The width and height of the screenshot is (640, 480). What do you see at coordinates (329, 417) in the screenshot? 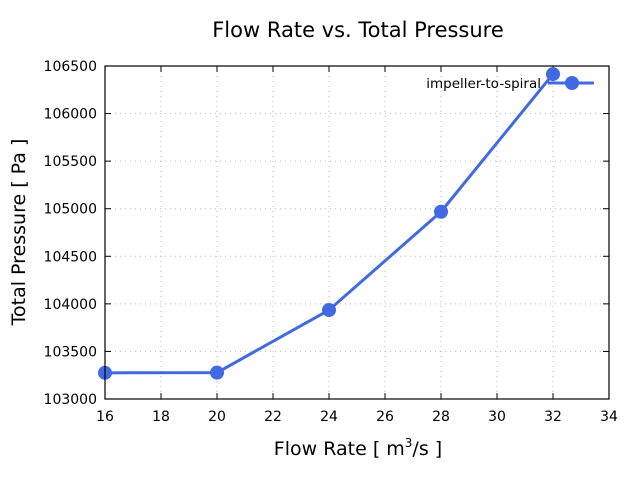
I see `x-tick-label: 24` at bounding box center [329, 417].